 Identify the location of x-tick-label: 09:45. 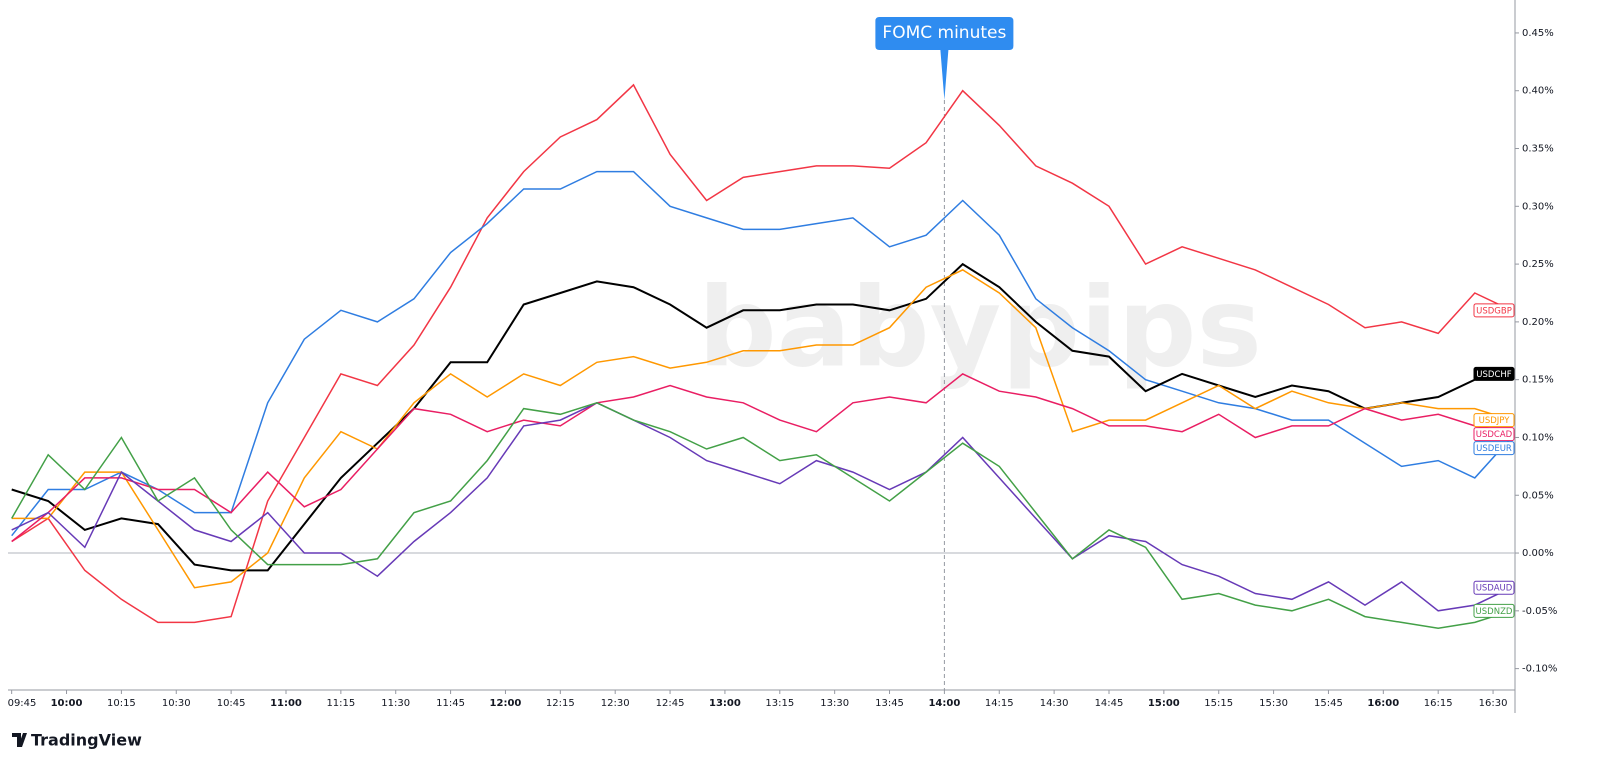
(22, 703).